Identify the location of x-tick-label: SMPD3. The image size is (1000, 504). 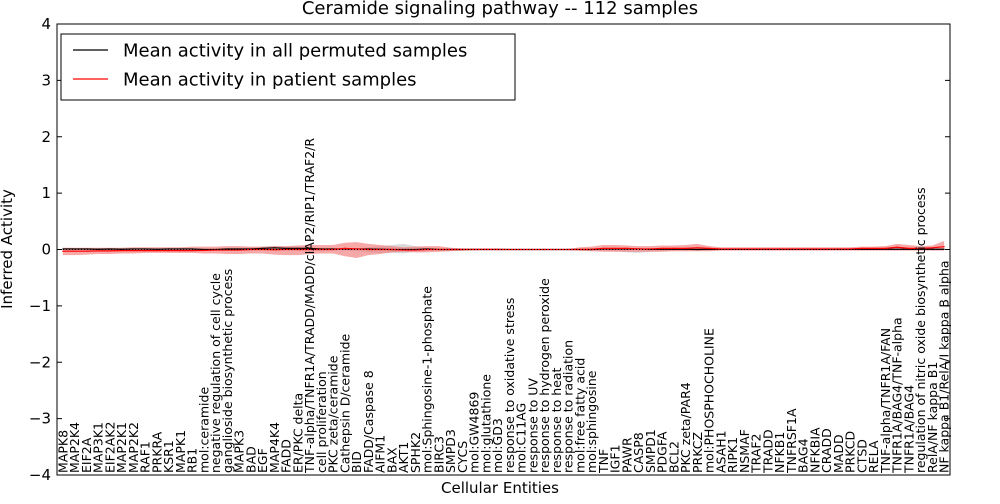
(450, 451).